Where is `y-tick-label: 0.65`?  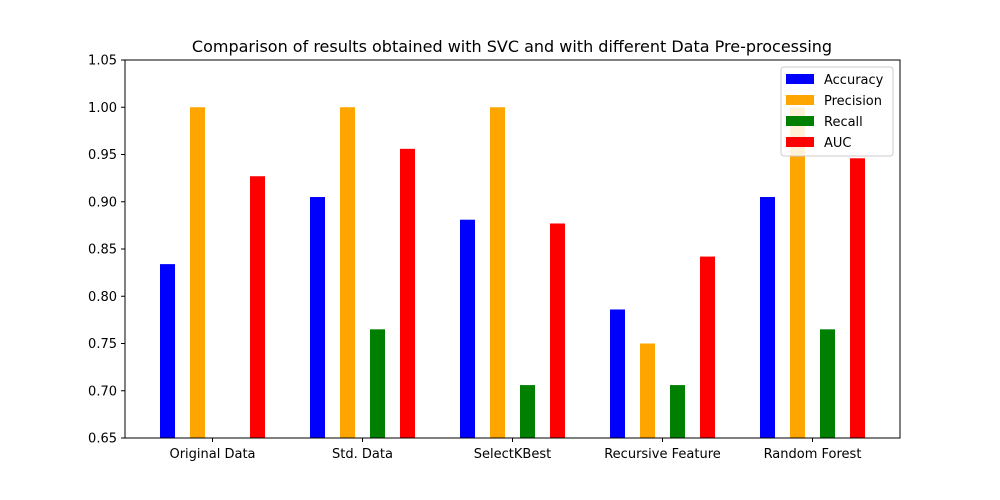 y-tick-label: 0.65 is located at coordinates (102, 439).